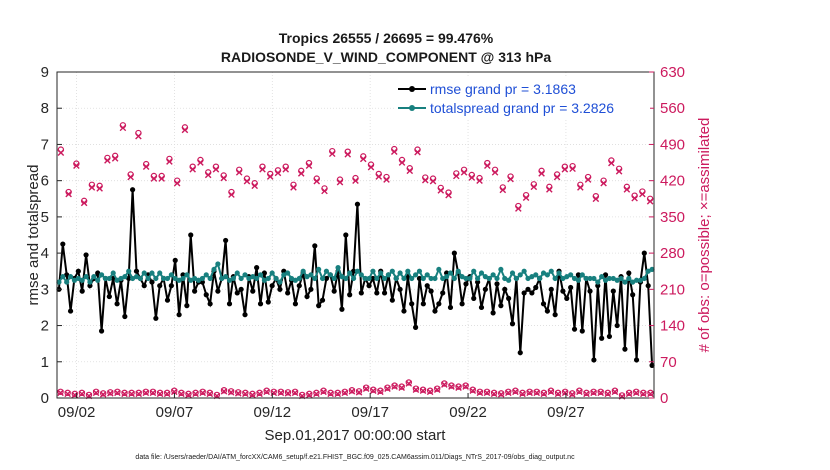 Image resolution: width=830 pixels, height=470 pixels. Describe the element at coordinates (522, 99) in the screenshot. I see `legend-box` at that location.